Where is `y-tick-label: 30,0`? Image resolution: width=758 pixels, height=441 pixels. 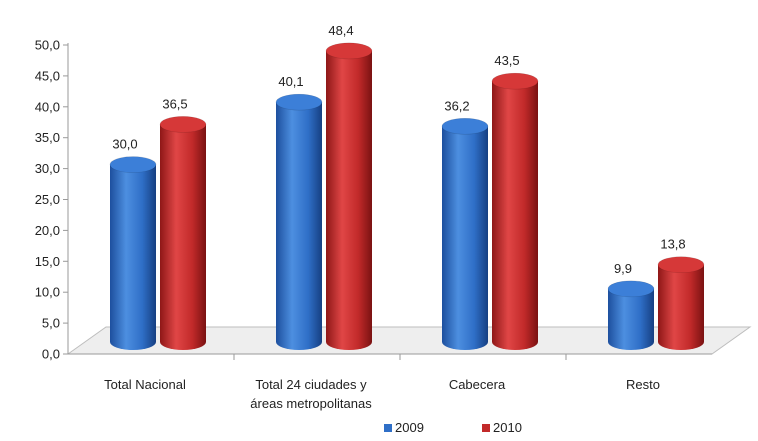
y-tick-label: 30,0 is located at coordinates (47, 168).